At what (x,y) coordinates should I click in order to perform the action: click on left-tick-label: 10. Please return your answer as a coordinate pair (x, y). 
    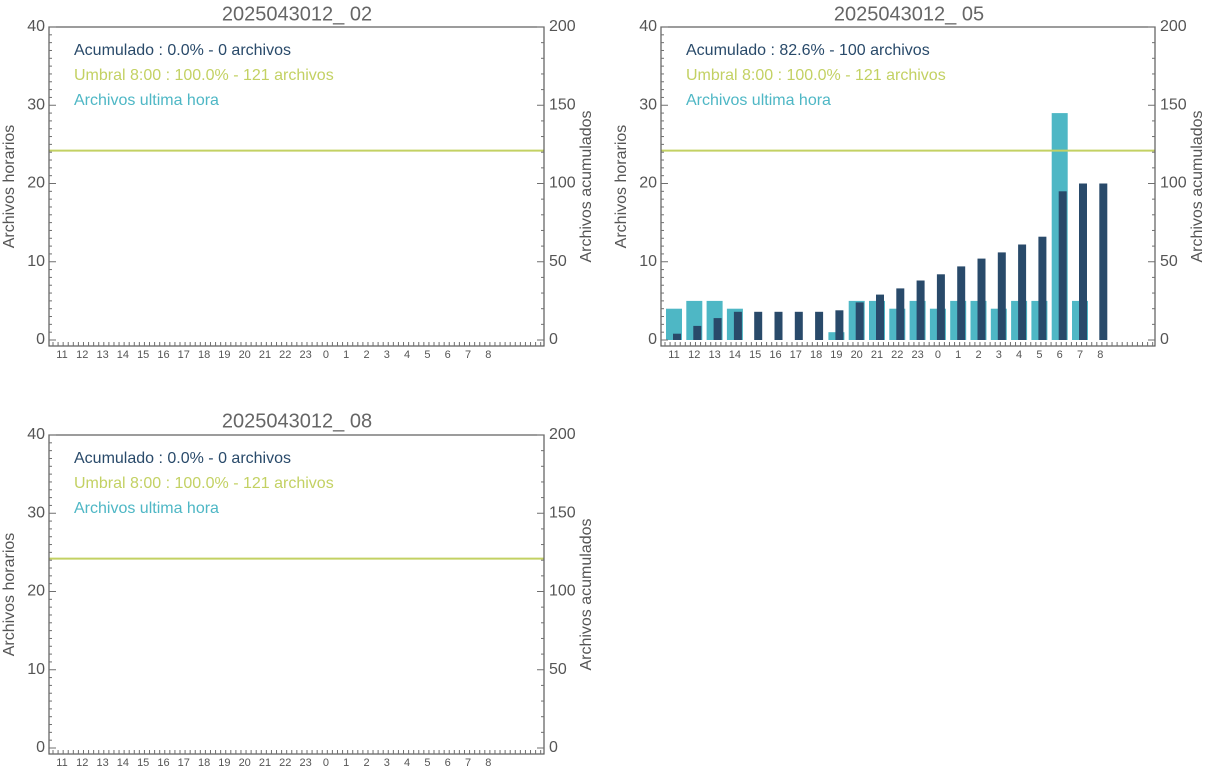
    Looking at the image, I should click on (648, 261).